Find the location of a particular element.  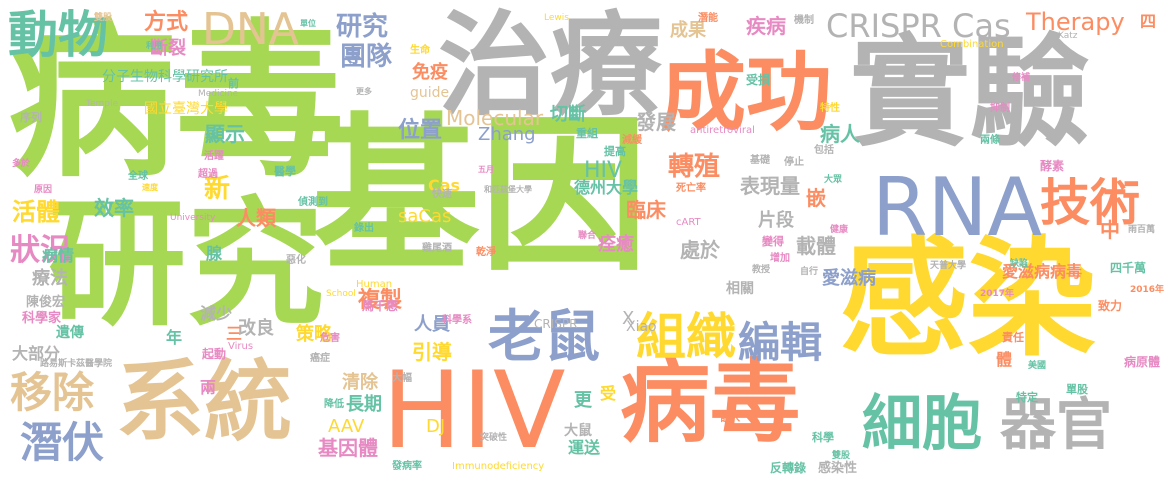

cloud-word: 降低 is located at coordinates (334, 404).